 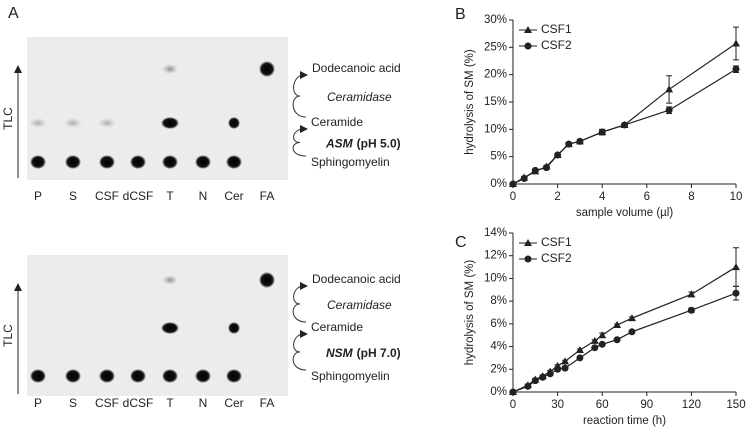 I want to click on y-tick-label: 6%, so click(x=498, y=324).